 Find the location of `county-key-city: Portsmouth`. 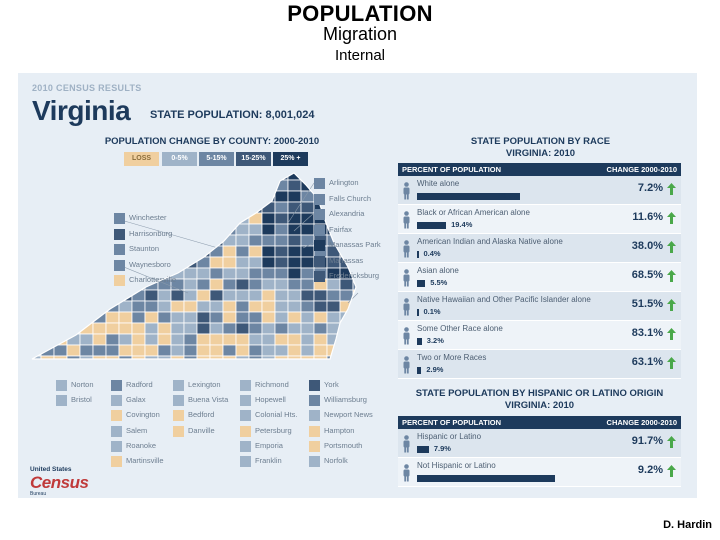

county-key-city: Portsmouth is located at coordinates (341, 447).